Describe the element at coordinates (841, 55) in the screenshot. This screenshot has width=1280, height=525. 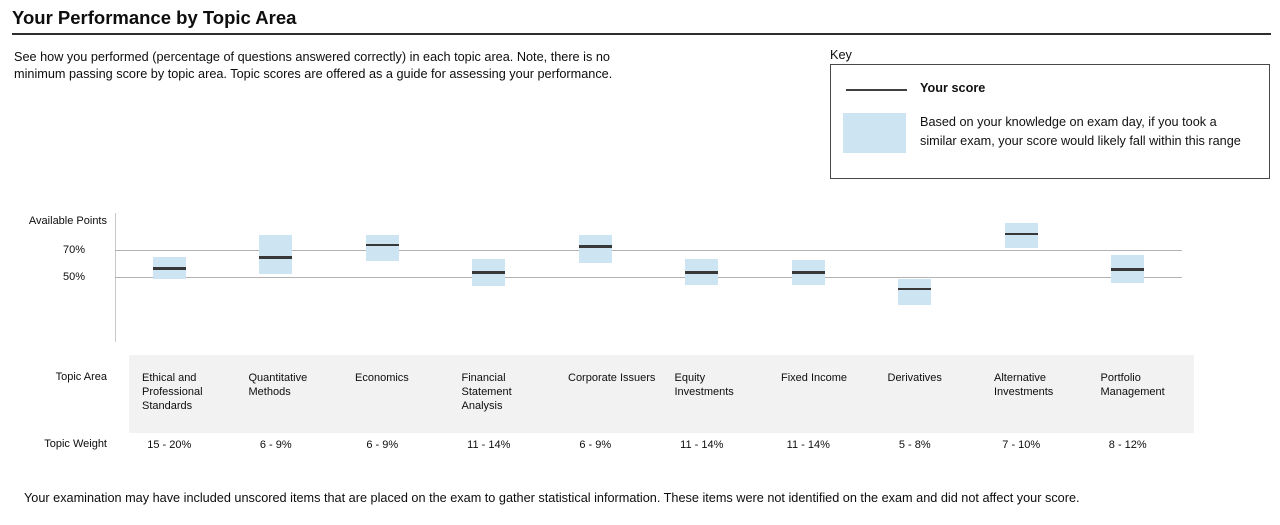
I see `key-heading: Key` at that location.